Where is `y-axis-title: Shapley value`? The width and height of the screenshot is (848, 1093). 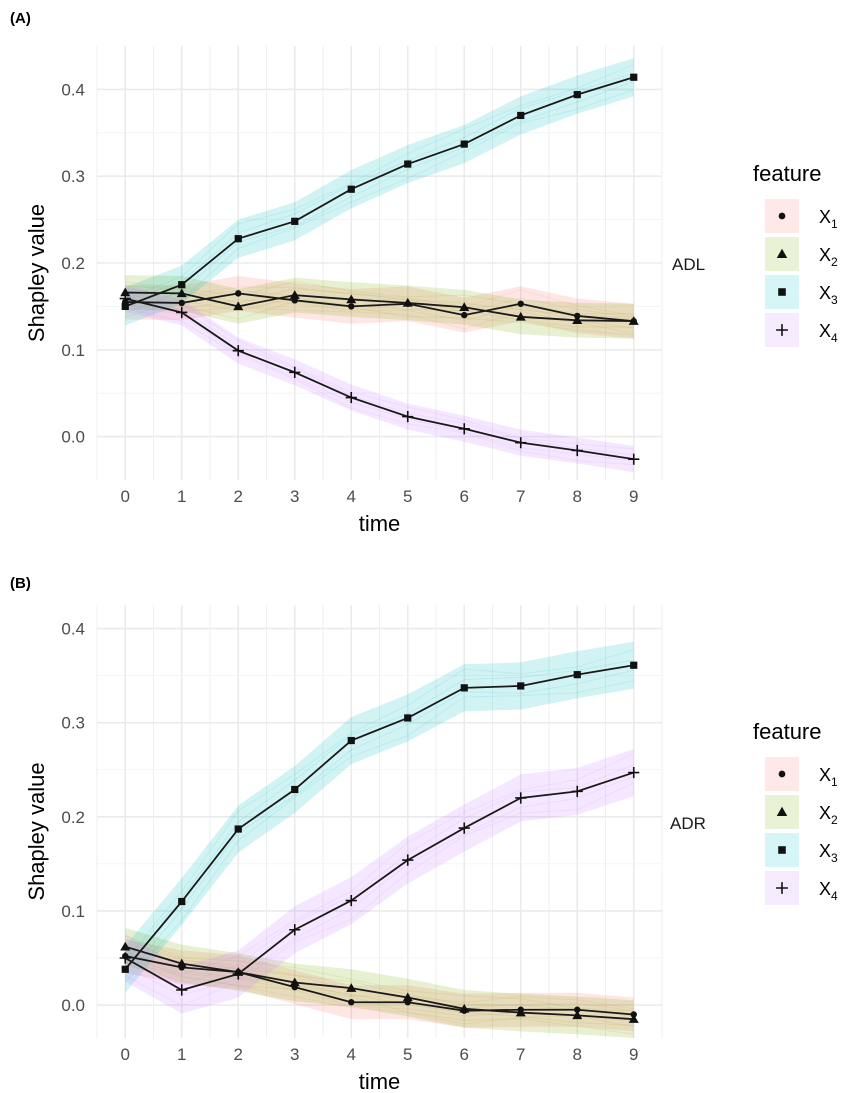 y-axis-title: Shapley value is located at coordinates (36, 273).